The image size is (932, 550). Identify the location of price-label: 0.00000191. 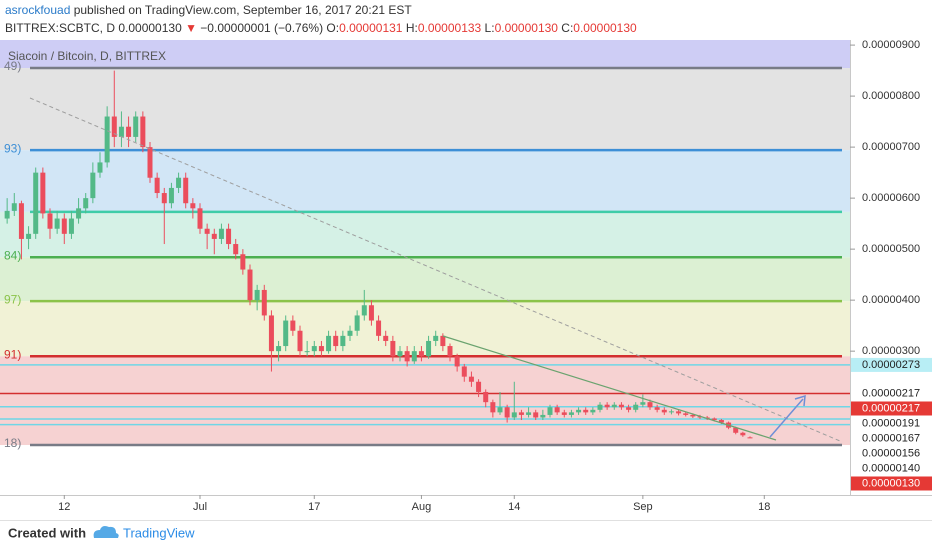
(891, 423).